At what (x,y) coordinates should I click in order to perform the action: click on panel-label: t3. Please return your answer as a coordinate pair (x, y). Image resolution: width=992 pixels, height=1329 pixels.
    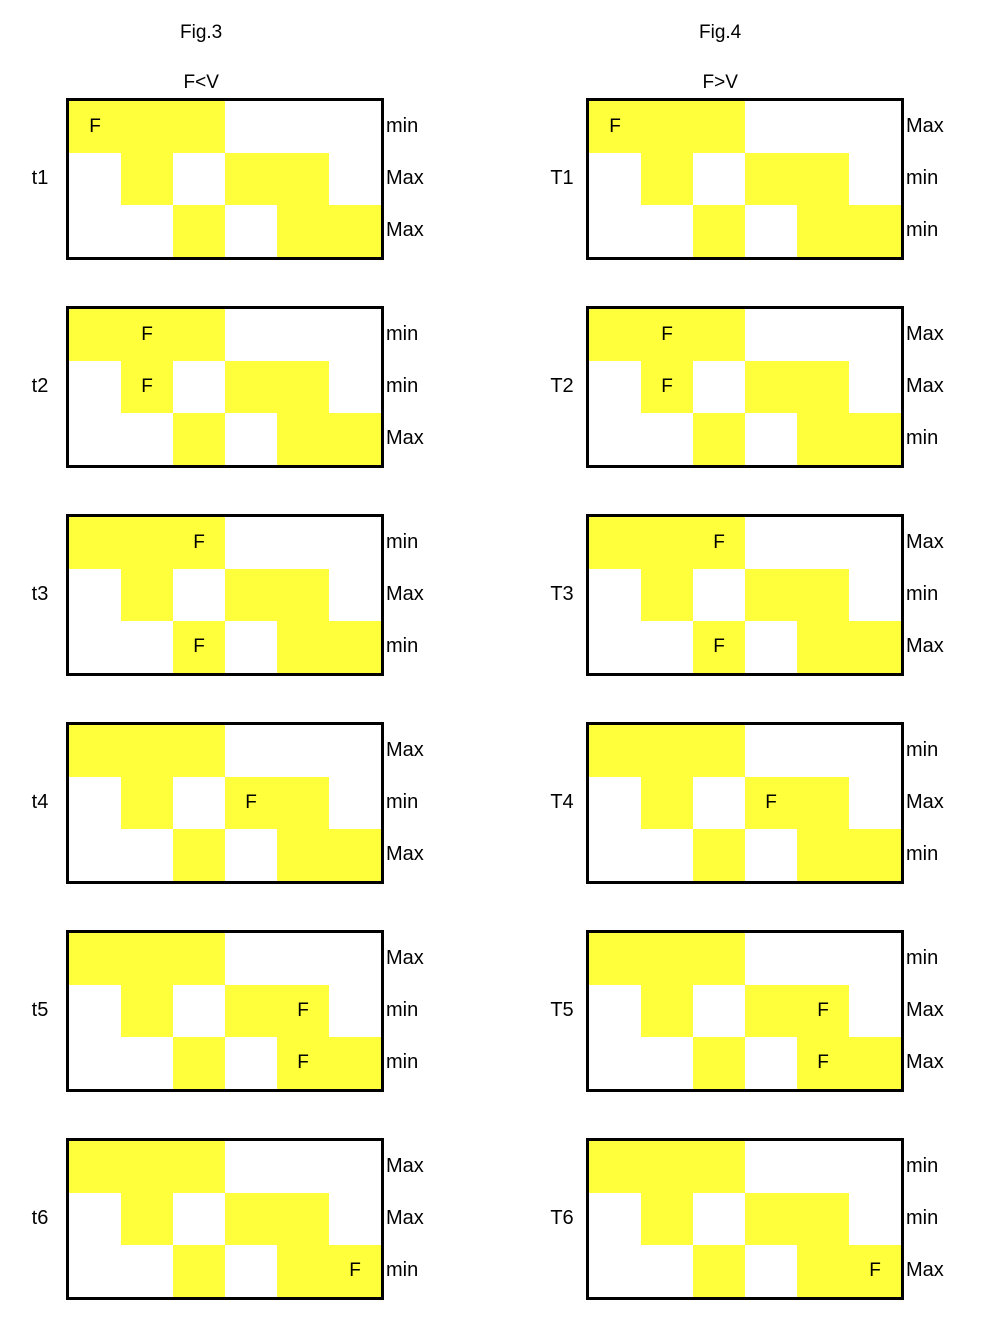
    Looking at the image, I should click on (40, 594).